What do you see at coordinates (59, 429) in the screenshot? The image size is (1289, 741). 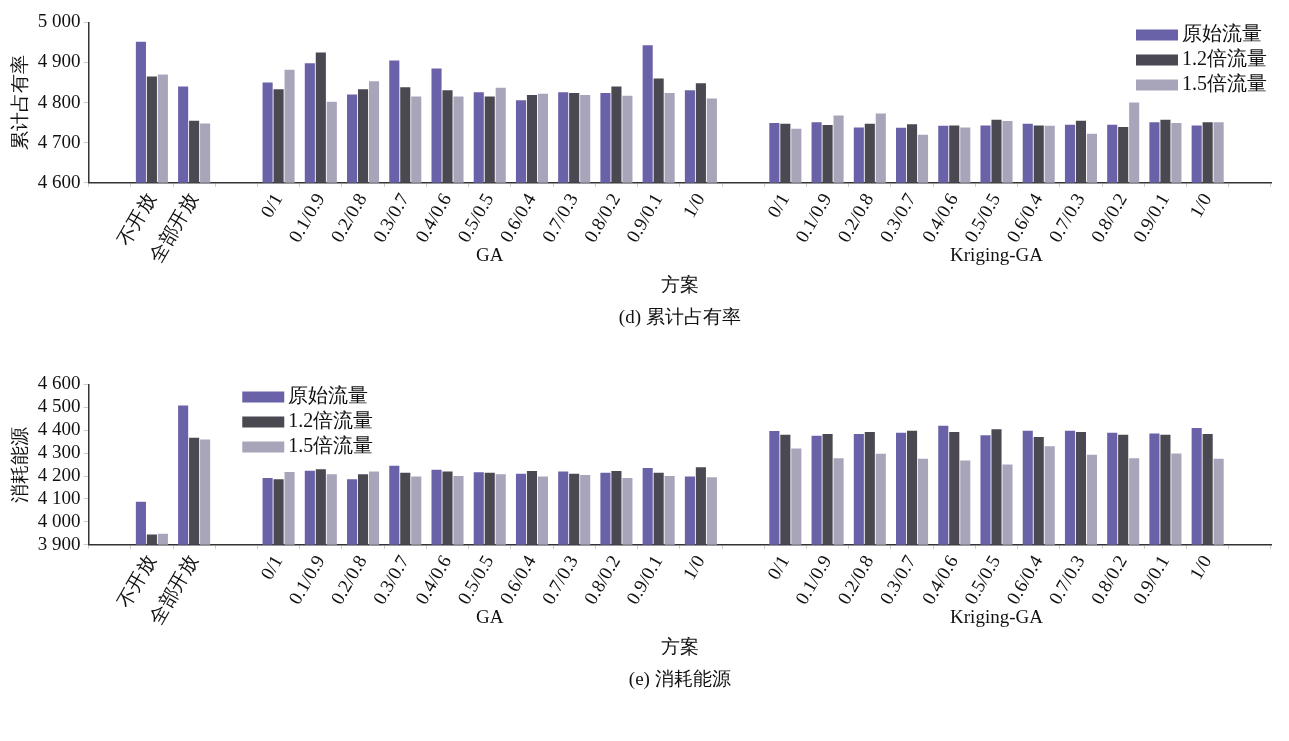 I see `y-tick-label: 4 400` at bounding box center [59, 429].